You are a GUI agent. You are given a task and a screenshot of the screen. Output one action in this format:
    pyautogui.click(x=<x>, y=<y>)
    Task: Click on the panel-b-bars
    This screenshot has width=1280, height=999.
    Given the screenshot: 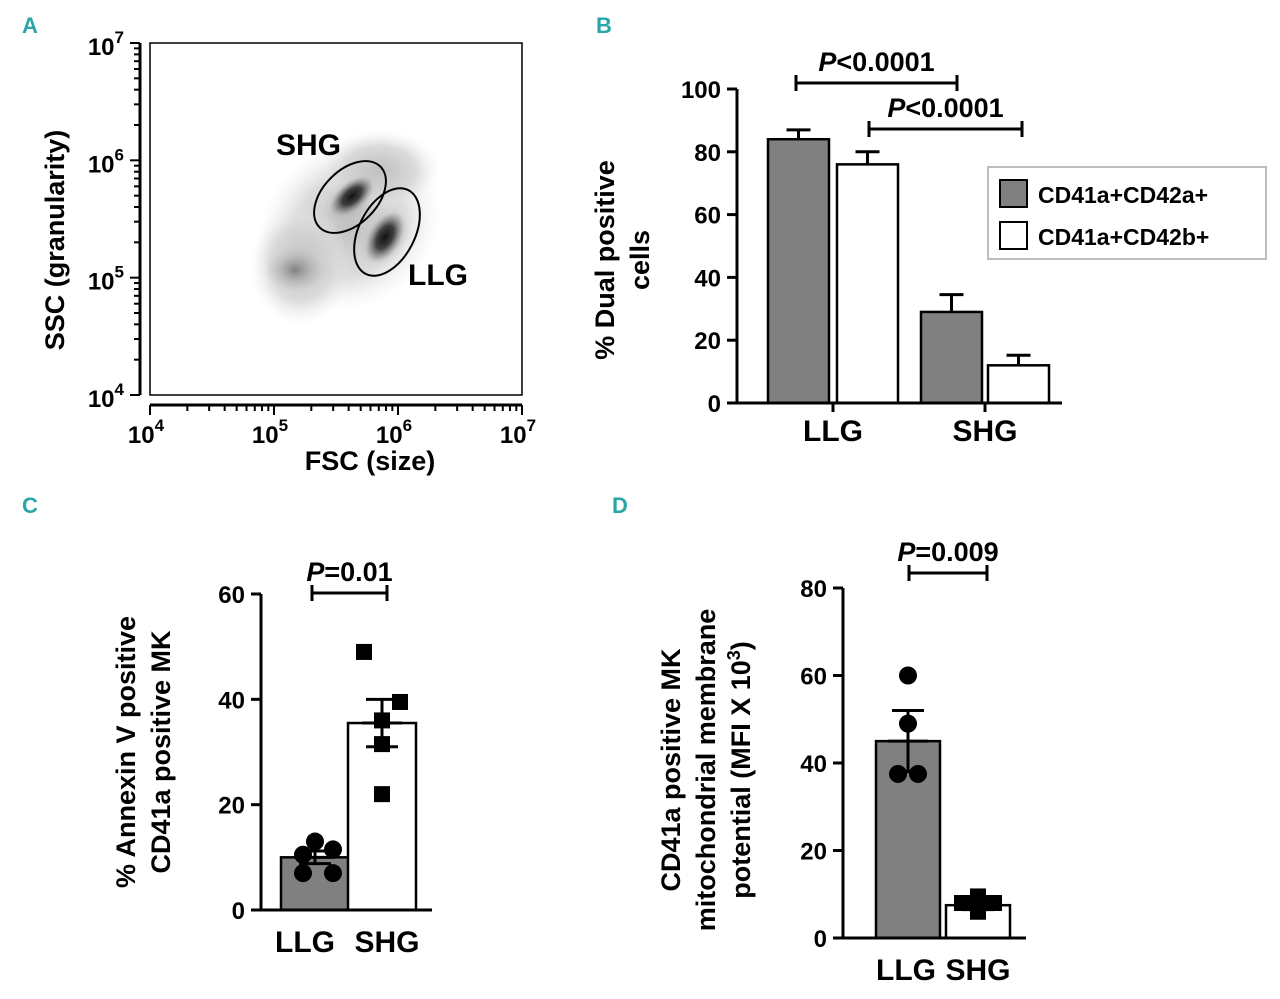 What is the action you would take?
    pyautogui.click(x=908, y=266)
    